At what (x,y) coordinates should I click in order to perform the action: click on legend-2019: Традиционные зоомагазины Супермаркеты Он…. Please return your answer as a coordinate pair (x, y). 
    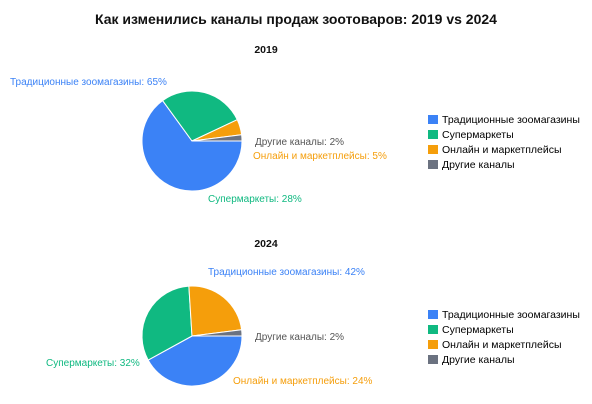
    Looking at the image, I should click on (504, 142).